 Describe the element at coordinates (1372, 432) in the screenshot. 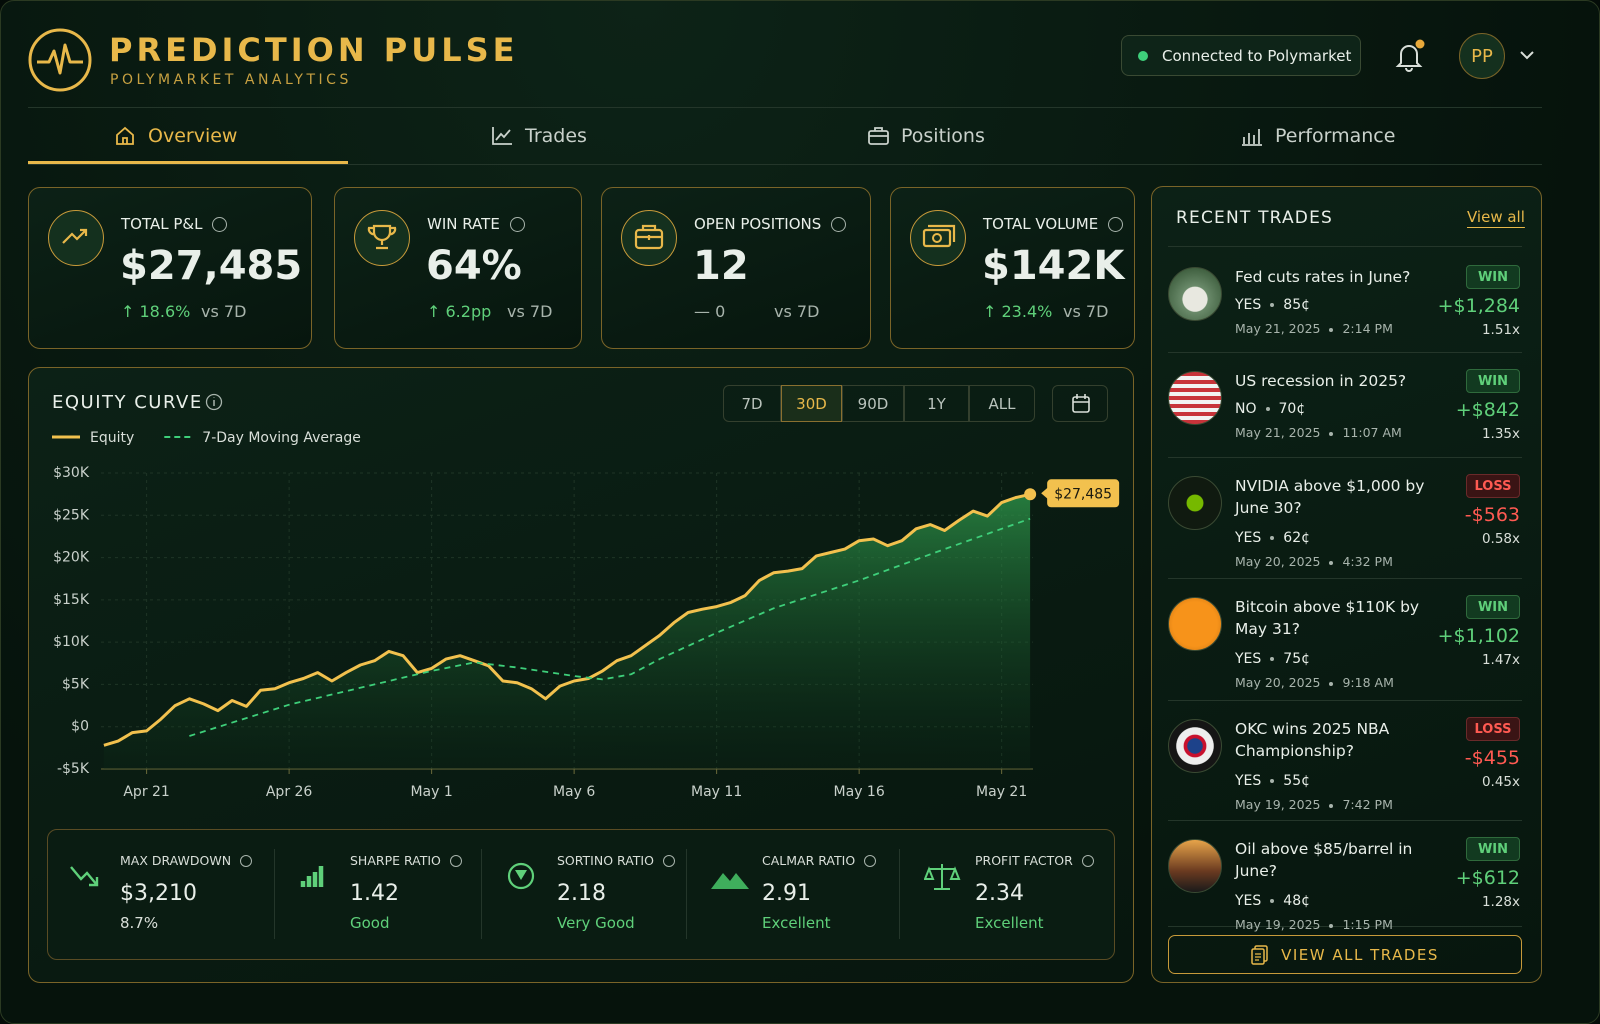

I see `time: 11:07 AM` at that location.